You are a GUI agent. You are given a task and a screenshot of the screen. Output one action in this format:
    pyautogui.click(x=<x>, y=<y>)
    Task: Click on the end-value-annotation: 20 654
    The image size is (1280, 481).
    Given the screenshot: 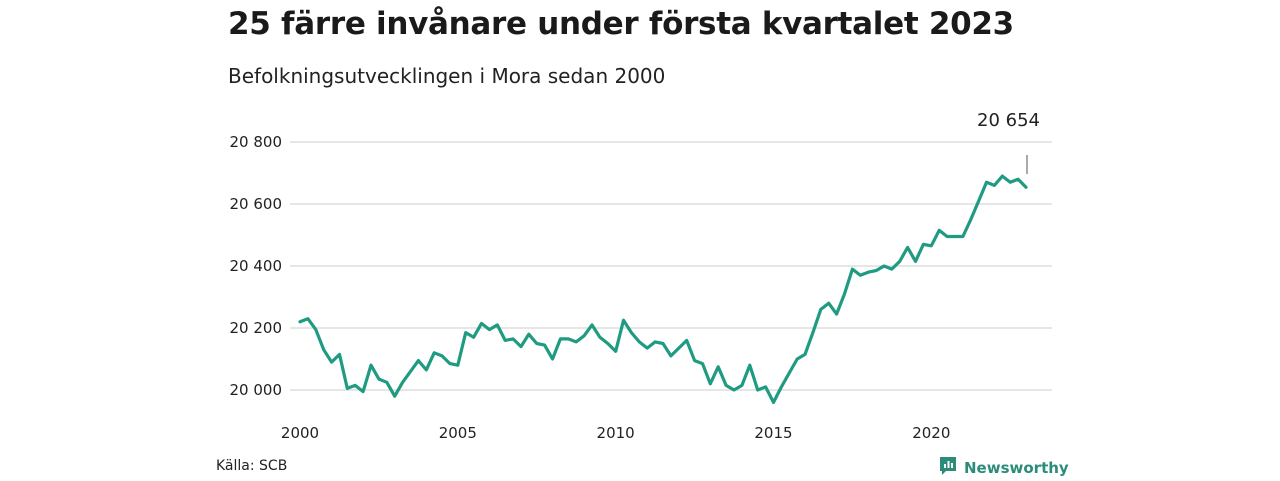 What is the action you would take?
    pyautogui.click(x=1008, y=142)
    